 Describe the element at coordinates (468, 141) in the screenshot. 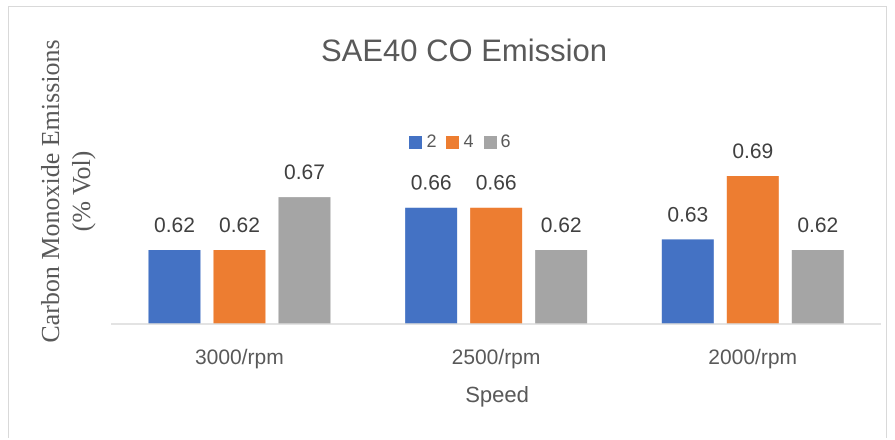

I see `legend-label: 4` at that location.